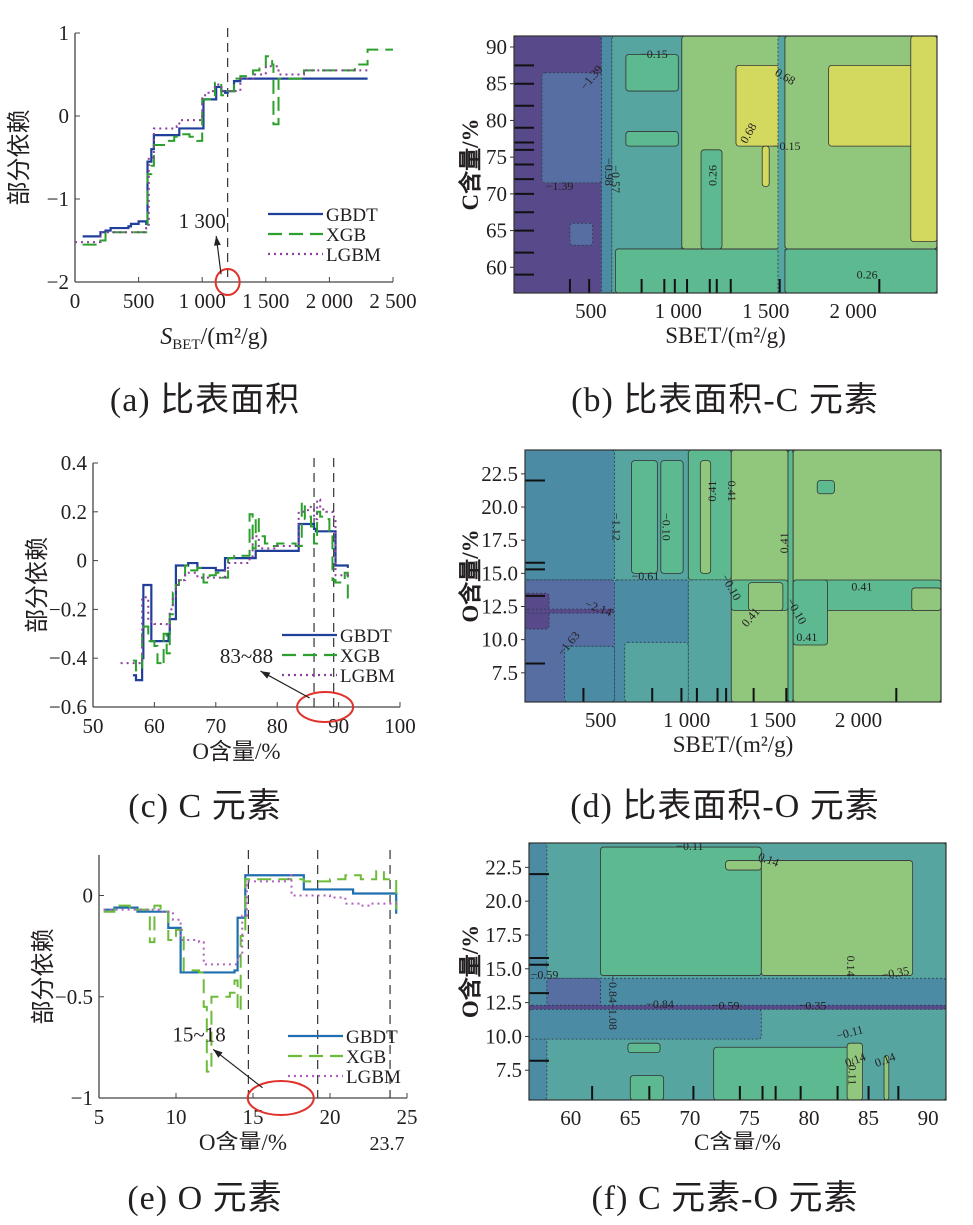 Image resolution: width=973 pixels, height=1225 pixels. I want to click on contour-label: −0.59, so click(726, 1005).